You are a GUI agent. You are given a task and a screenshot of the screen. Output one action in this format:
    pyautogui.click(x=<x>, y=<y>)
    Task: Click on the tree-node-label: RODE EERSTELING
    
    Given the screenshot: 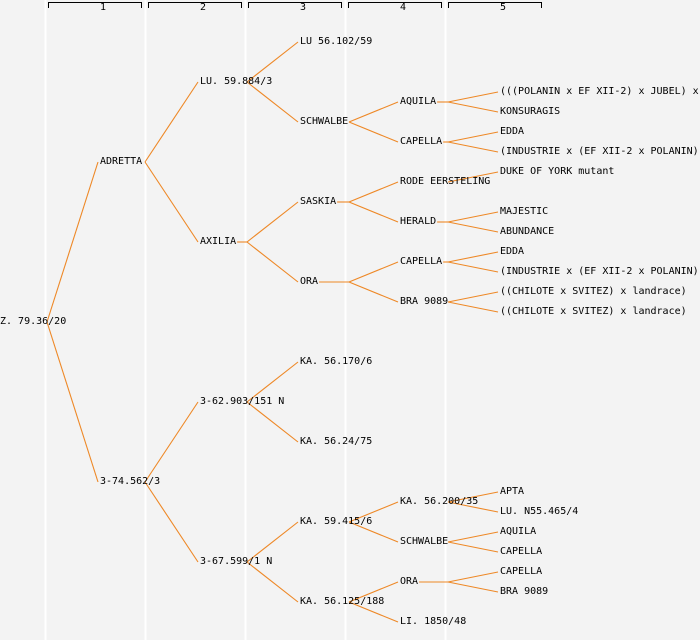 What is the action you would take?
    pyautogui.click(x=445, y=181)
    